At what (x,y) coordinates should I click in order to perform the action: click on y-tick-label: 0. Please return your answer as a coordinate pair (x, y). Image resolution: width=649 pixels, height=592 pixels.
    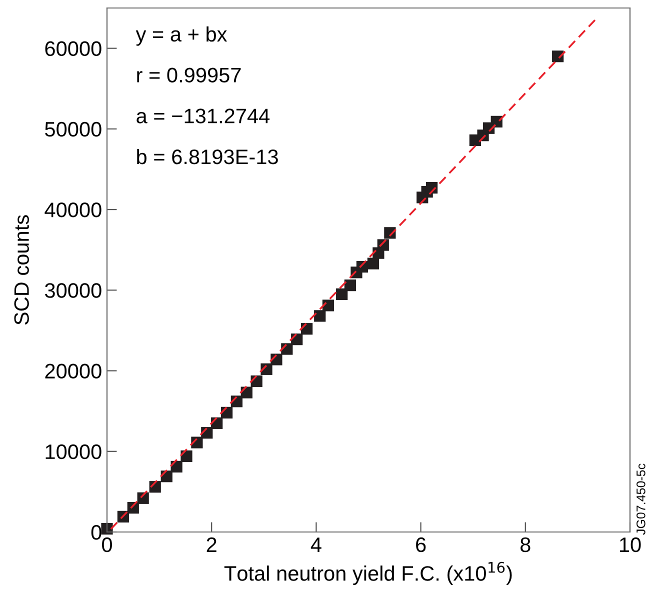
    Looking at the image, I should click on (96, 532).